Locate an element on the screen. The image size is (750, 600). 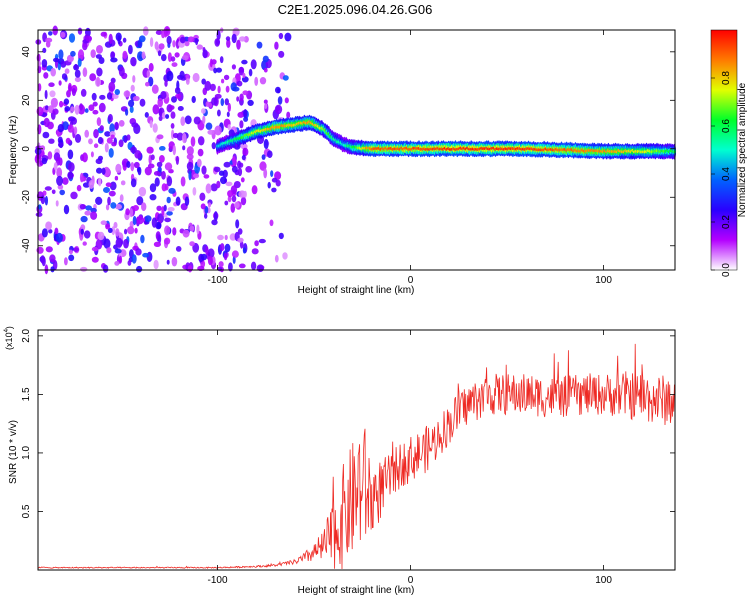
colorbar-tick-label: 0.2 is located at coordinates (726, 222).